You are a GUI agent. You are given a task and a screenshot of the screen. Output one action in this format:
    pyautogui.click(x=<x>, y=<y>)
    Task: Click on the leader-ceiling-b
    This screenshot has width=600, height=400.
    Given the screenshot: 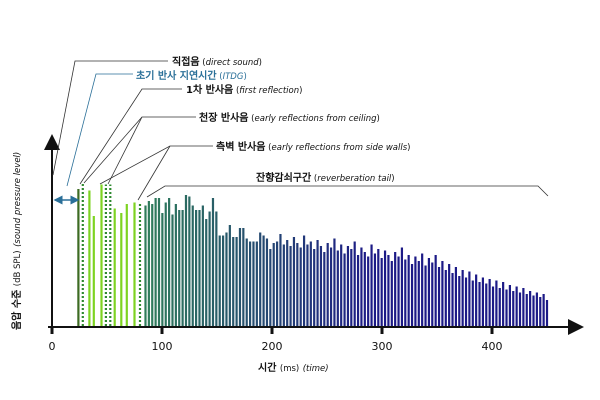 What is the action you would take?
    pyautogui.click(x=125, y=150)
    